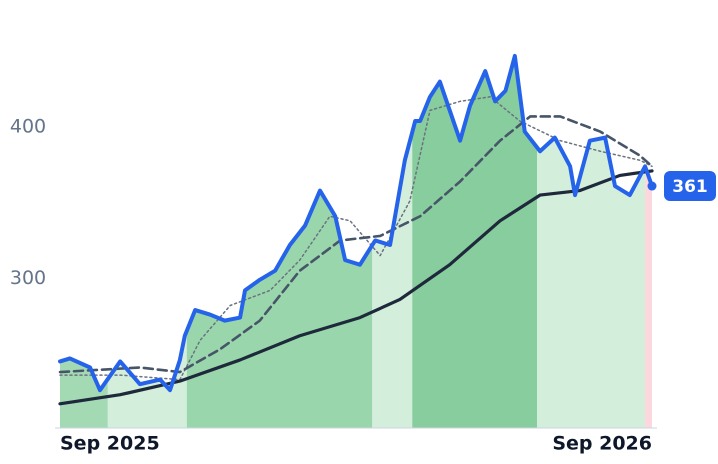 The image size is (718, 464). Describe the element at coordinates (28, 278) in the screenshot. I see `y-tick-label: 300` at that location.